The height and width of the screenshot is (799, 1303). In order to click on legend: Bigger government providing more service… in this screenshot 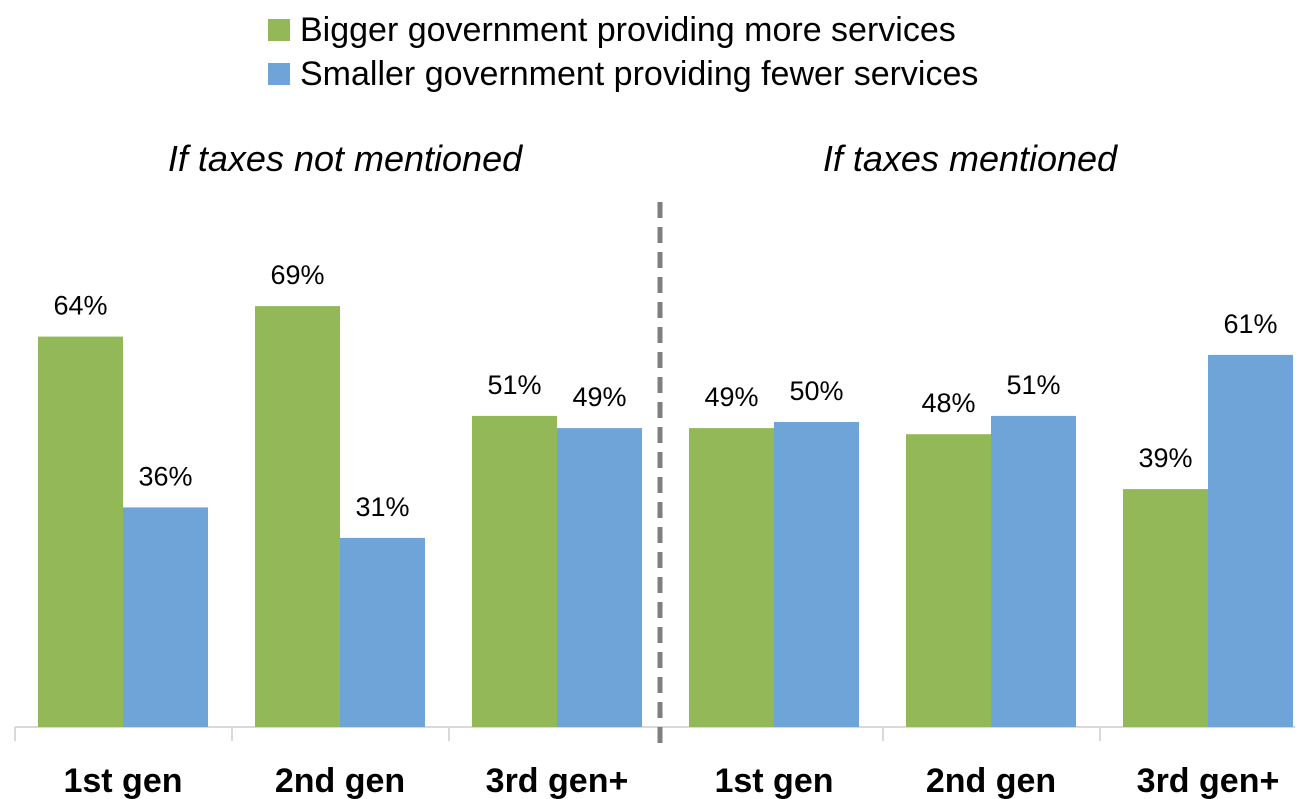, I will do `click(623, 52)`.